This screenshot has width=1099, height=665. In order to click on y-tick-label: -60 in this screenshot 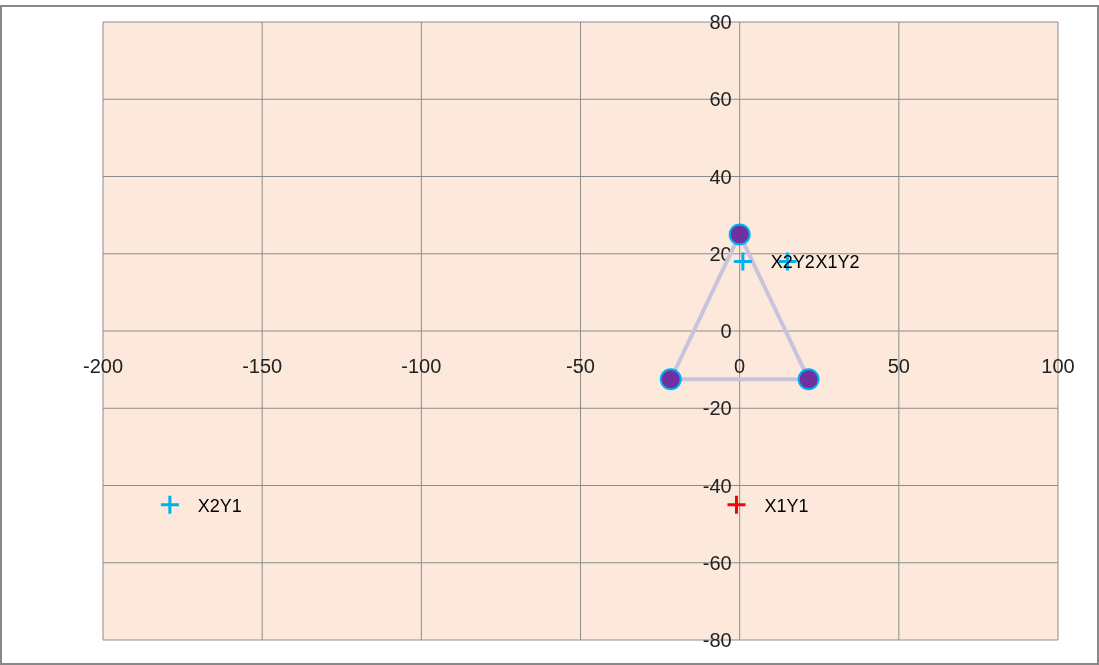, I will do `click(717, 562)`.